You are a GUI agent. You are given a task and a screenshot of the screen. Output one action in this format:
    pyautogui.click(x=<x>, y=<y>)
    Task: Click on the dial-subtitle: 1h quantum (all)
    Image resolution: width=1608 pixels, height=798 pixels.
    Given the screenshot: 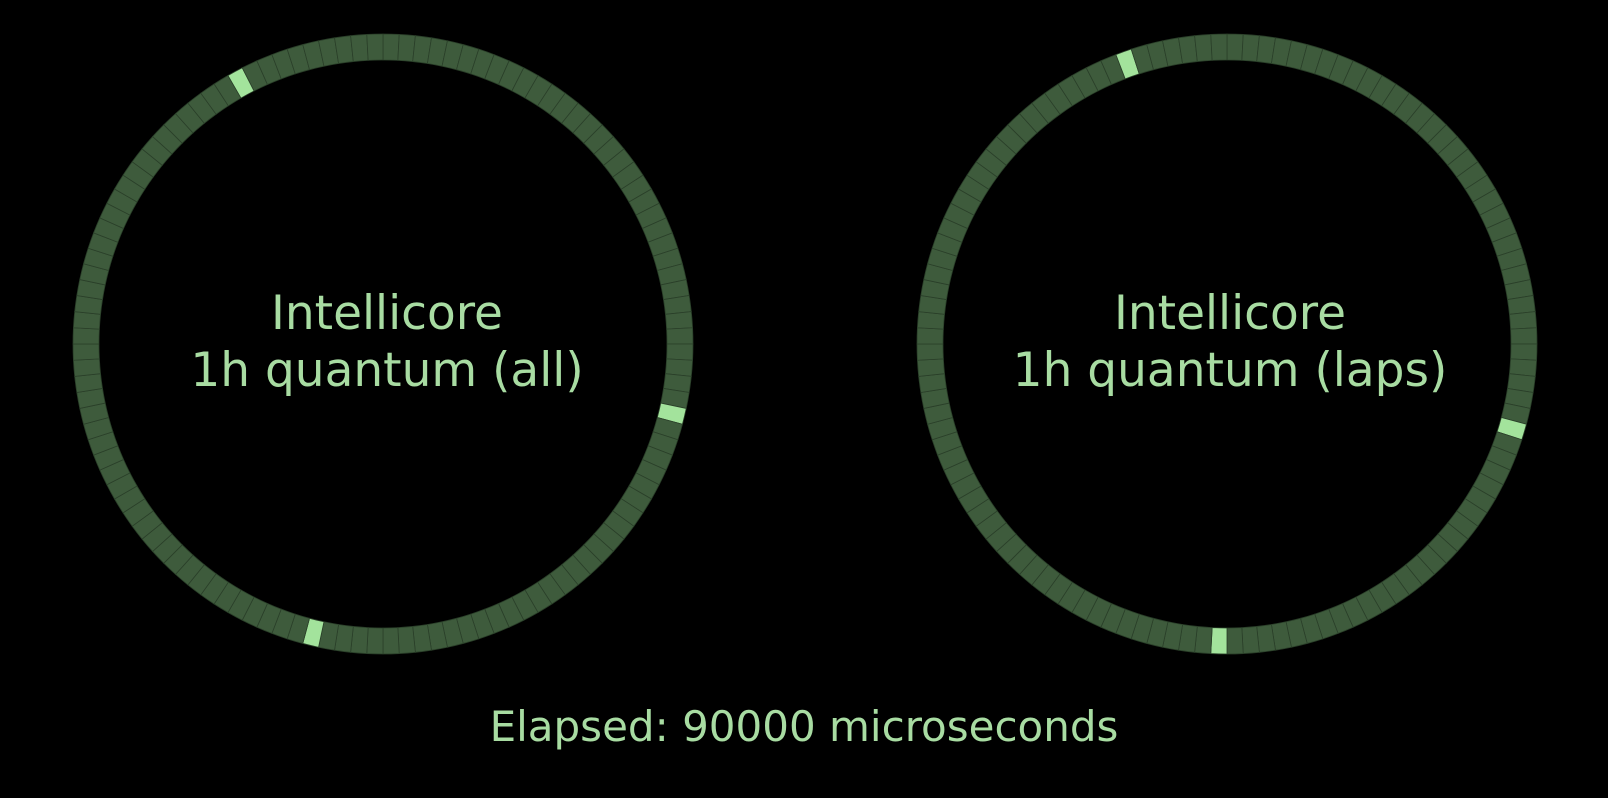 What is the action you would take?
    pyautogui.click(x=387, y=370)
    